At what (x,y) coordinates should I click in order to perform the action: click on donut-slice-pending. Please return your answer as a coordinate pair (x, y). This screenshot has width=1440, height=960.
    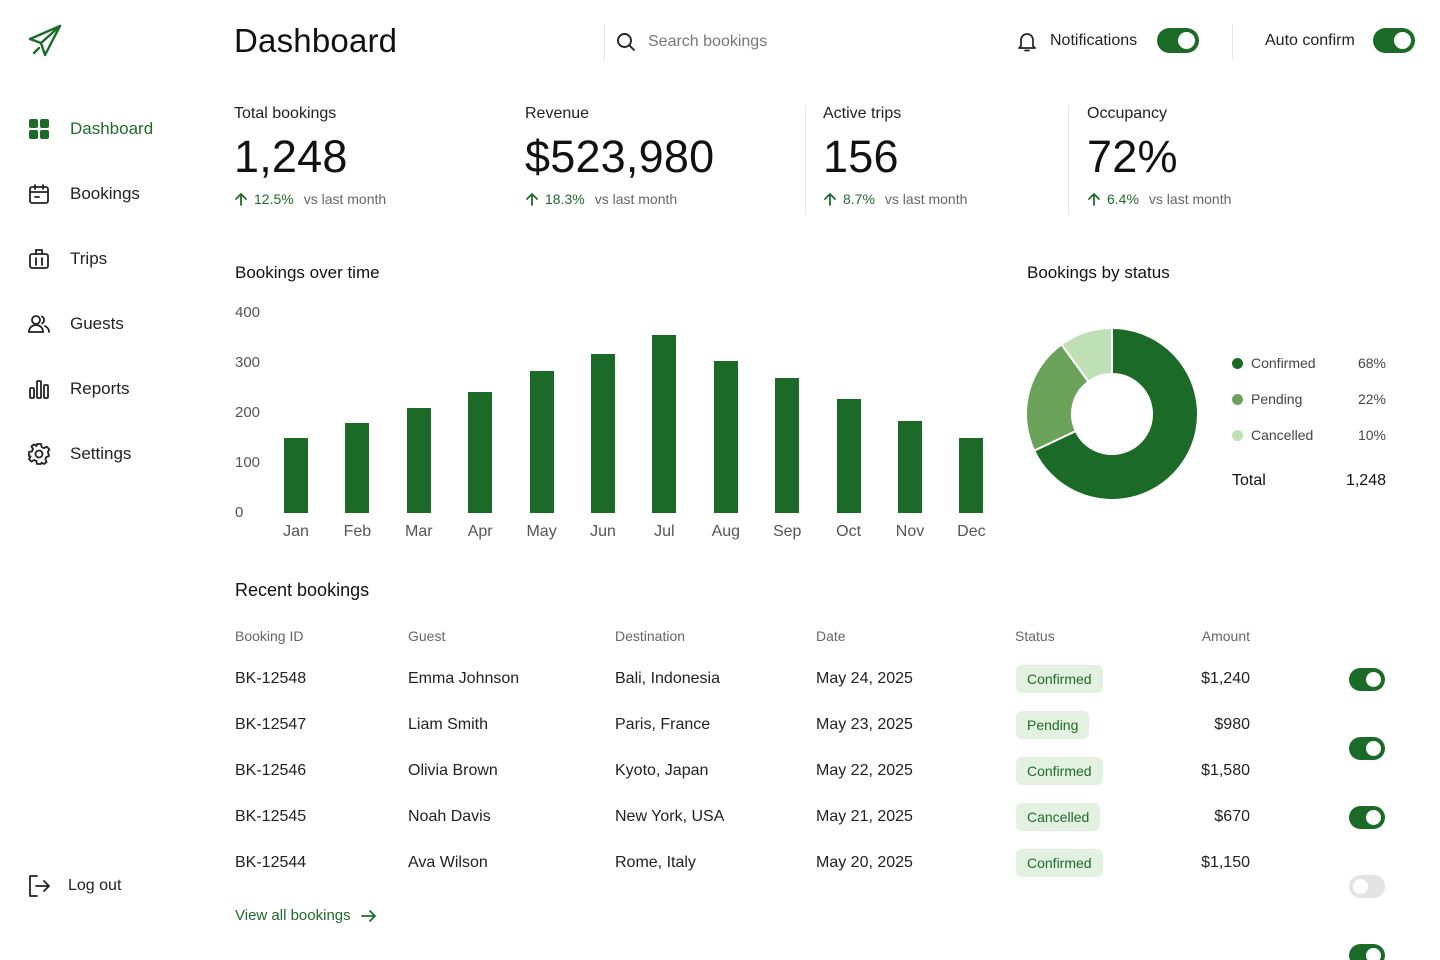
    Looking at the image, I should click on (1057, 397).